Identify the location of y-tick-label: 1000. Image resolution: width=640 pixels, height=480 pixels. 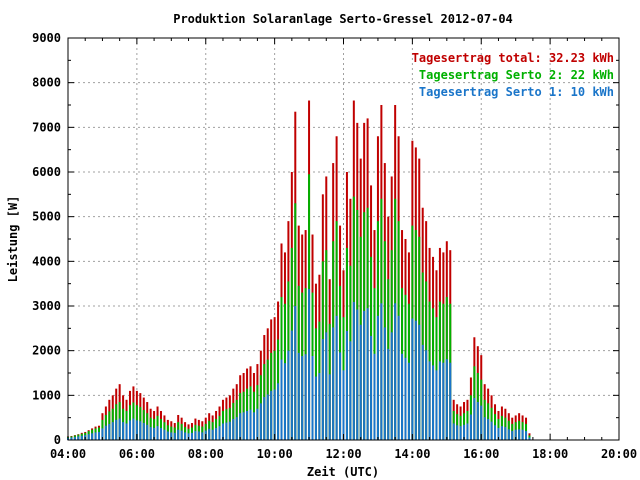
(46, 395).